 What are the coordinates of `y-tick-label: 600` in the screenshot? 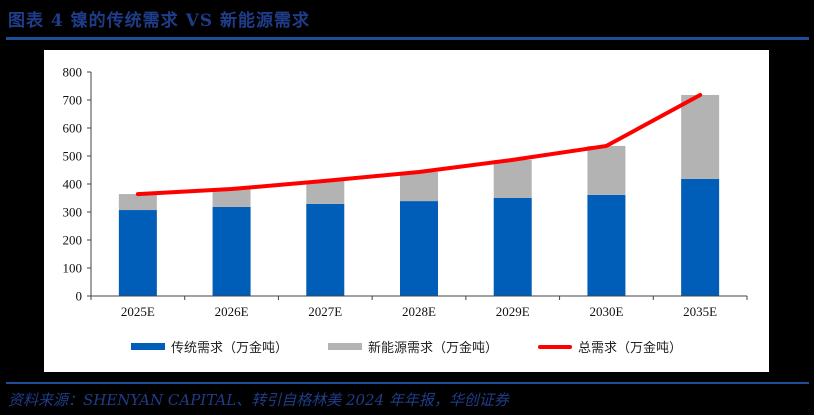 It's located at (73, 128).